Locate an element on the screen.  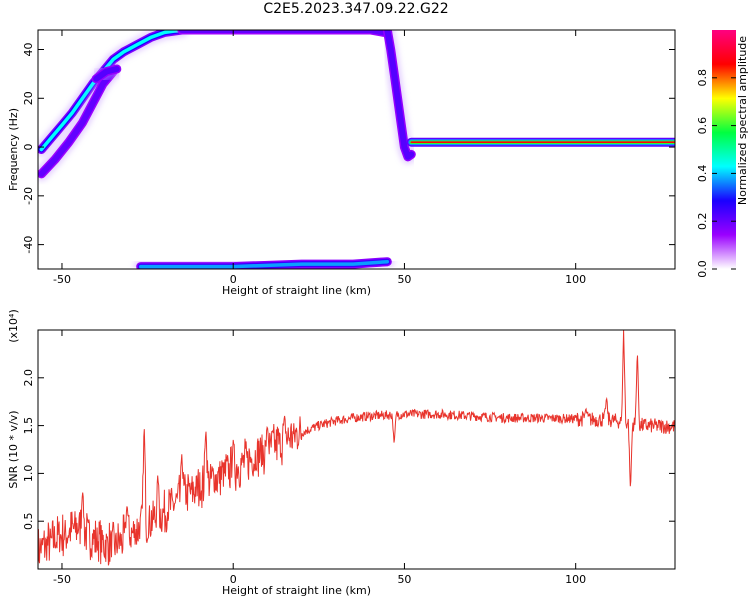
colorbar-tick-label: 0.2 is located at coordinates (702, 221).